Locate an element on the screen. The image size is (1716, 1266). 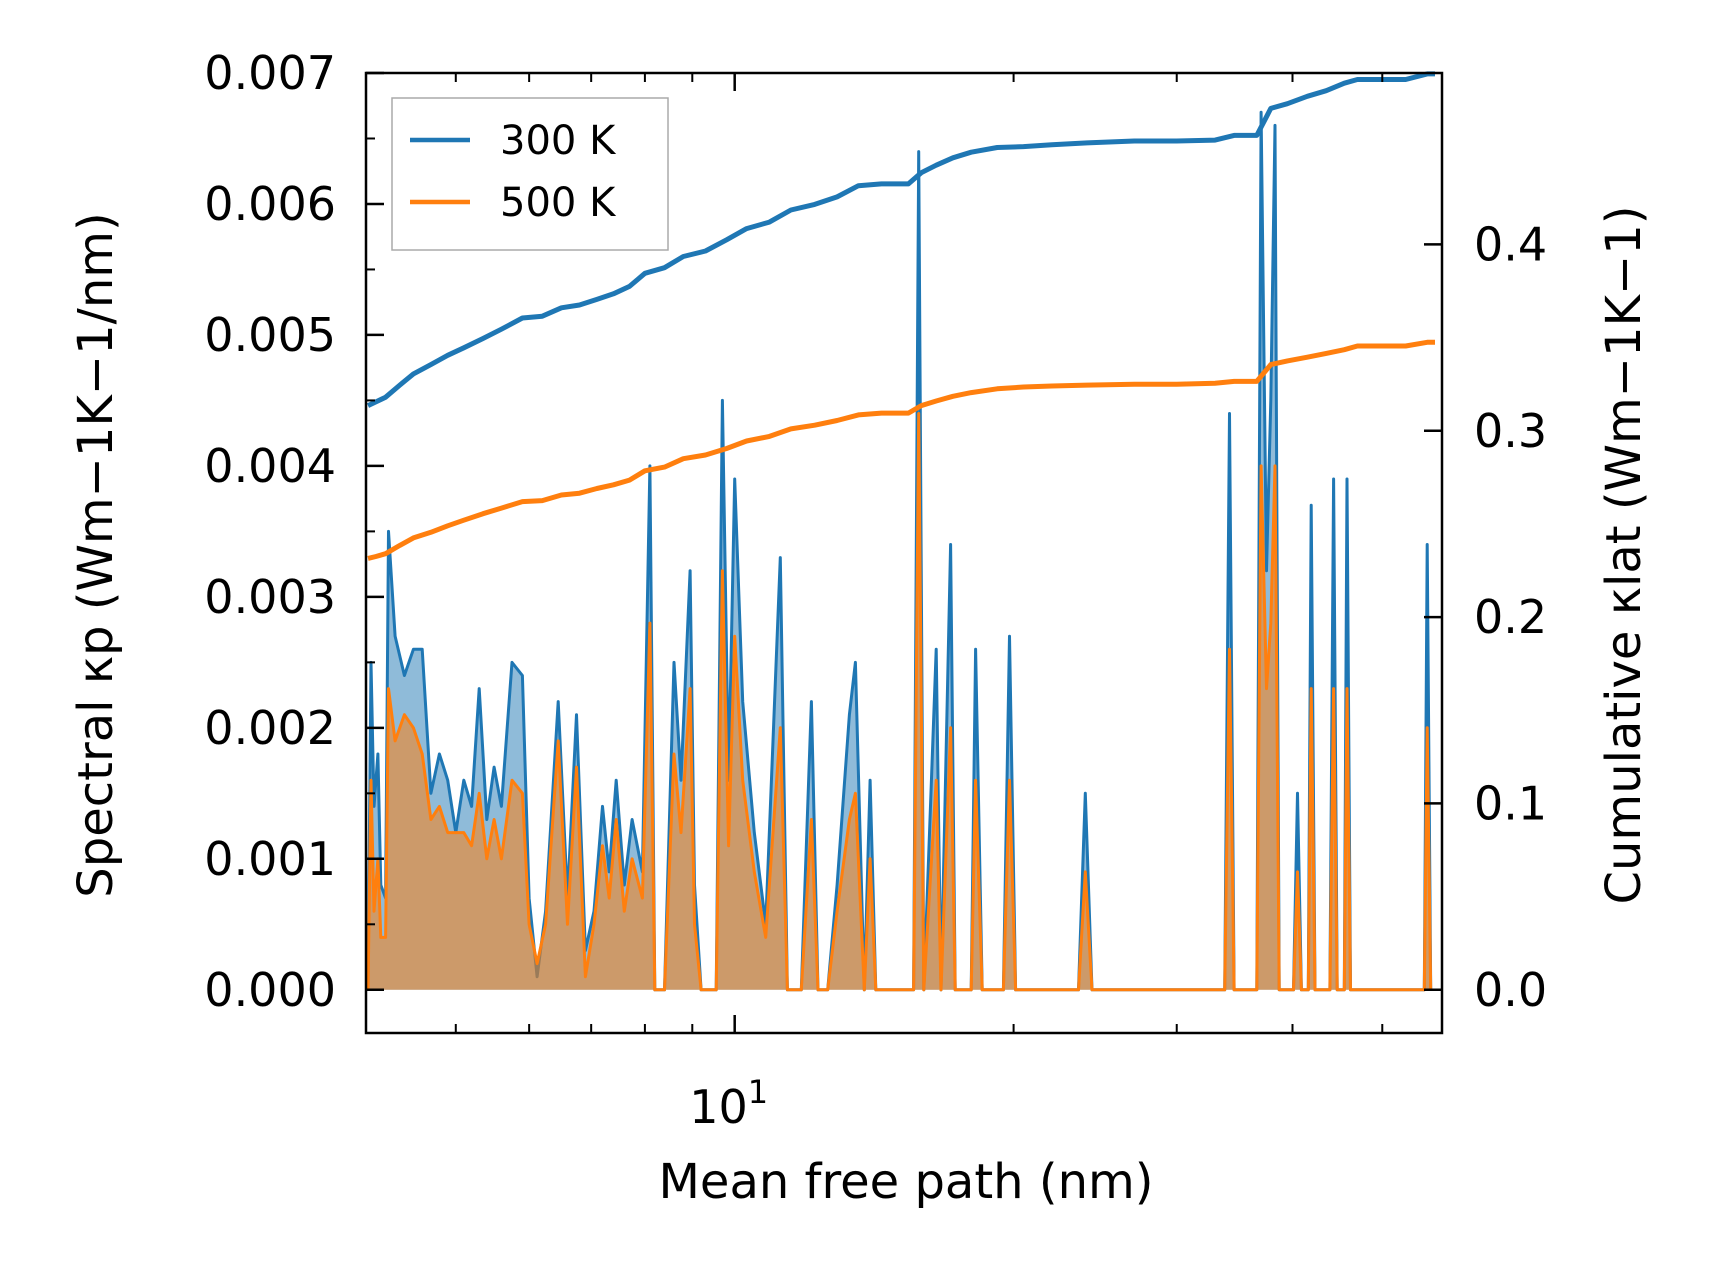
y-left-tick-label: 0.004 is located at coordinates (270, 466).